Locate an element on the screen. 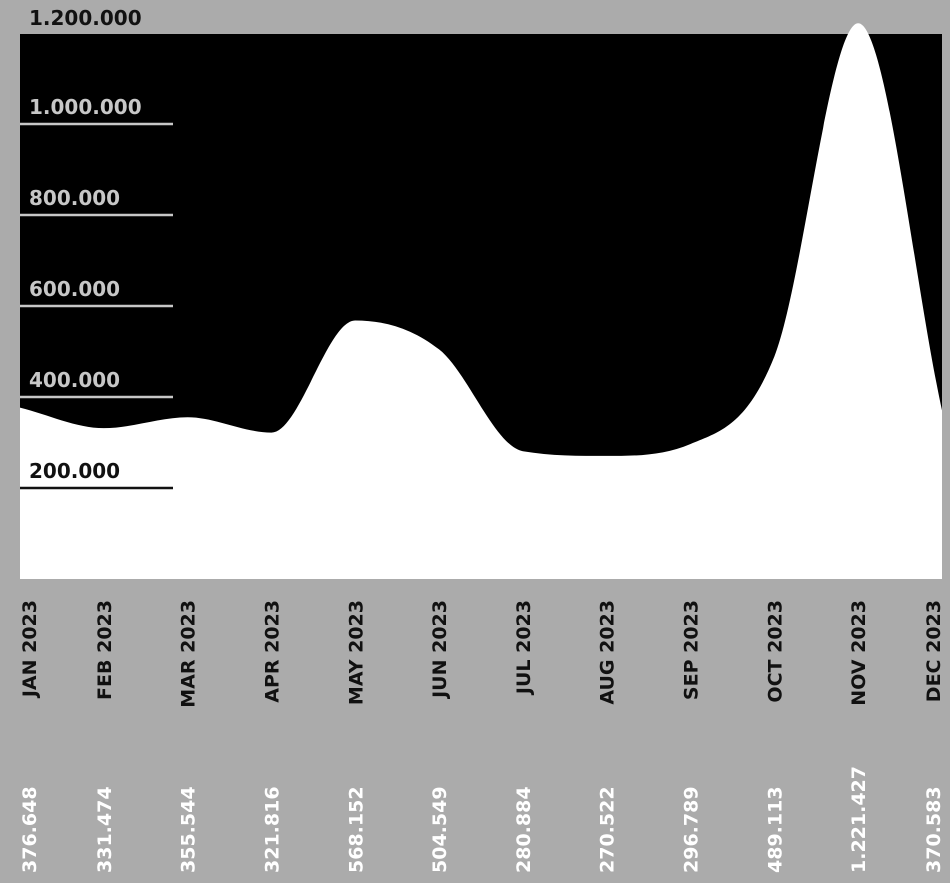  data-label: 355.544 is located at coordinates (189, 829).